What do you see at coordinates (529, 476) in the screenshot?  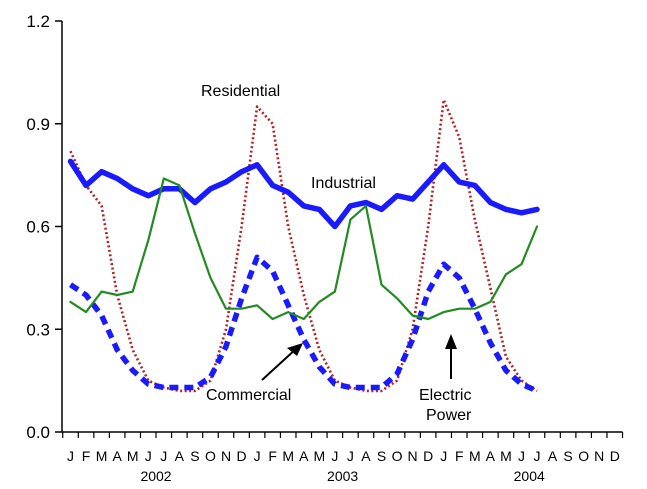 I see `year-label: 2004` at bounding box center [529, 476].